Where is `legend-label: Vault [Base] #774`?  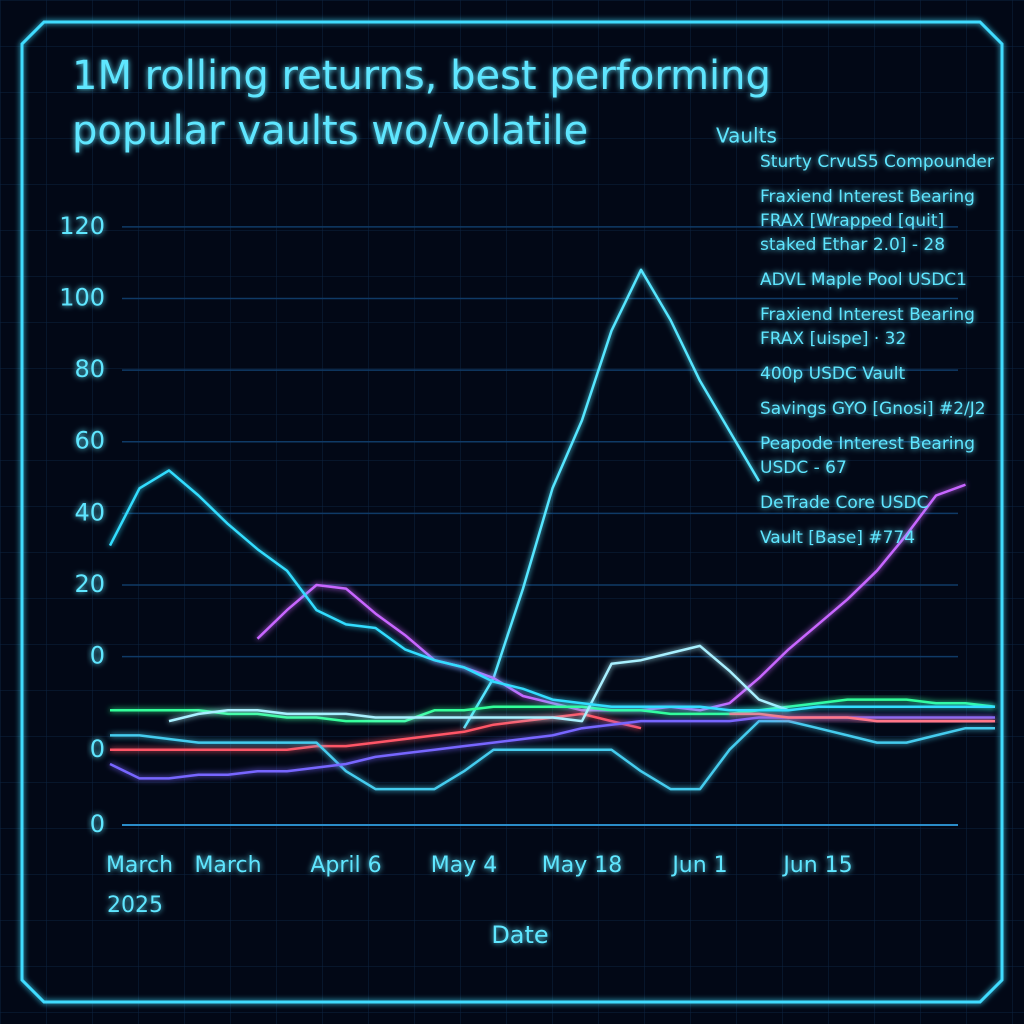 legend-label: Vault [Base] #774 is located at coordinates (837, 538).